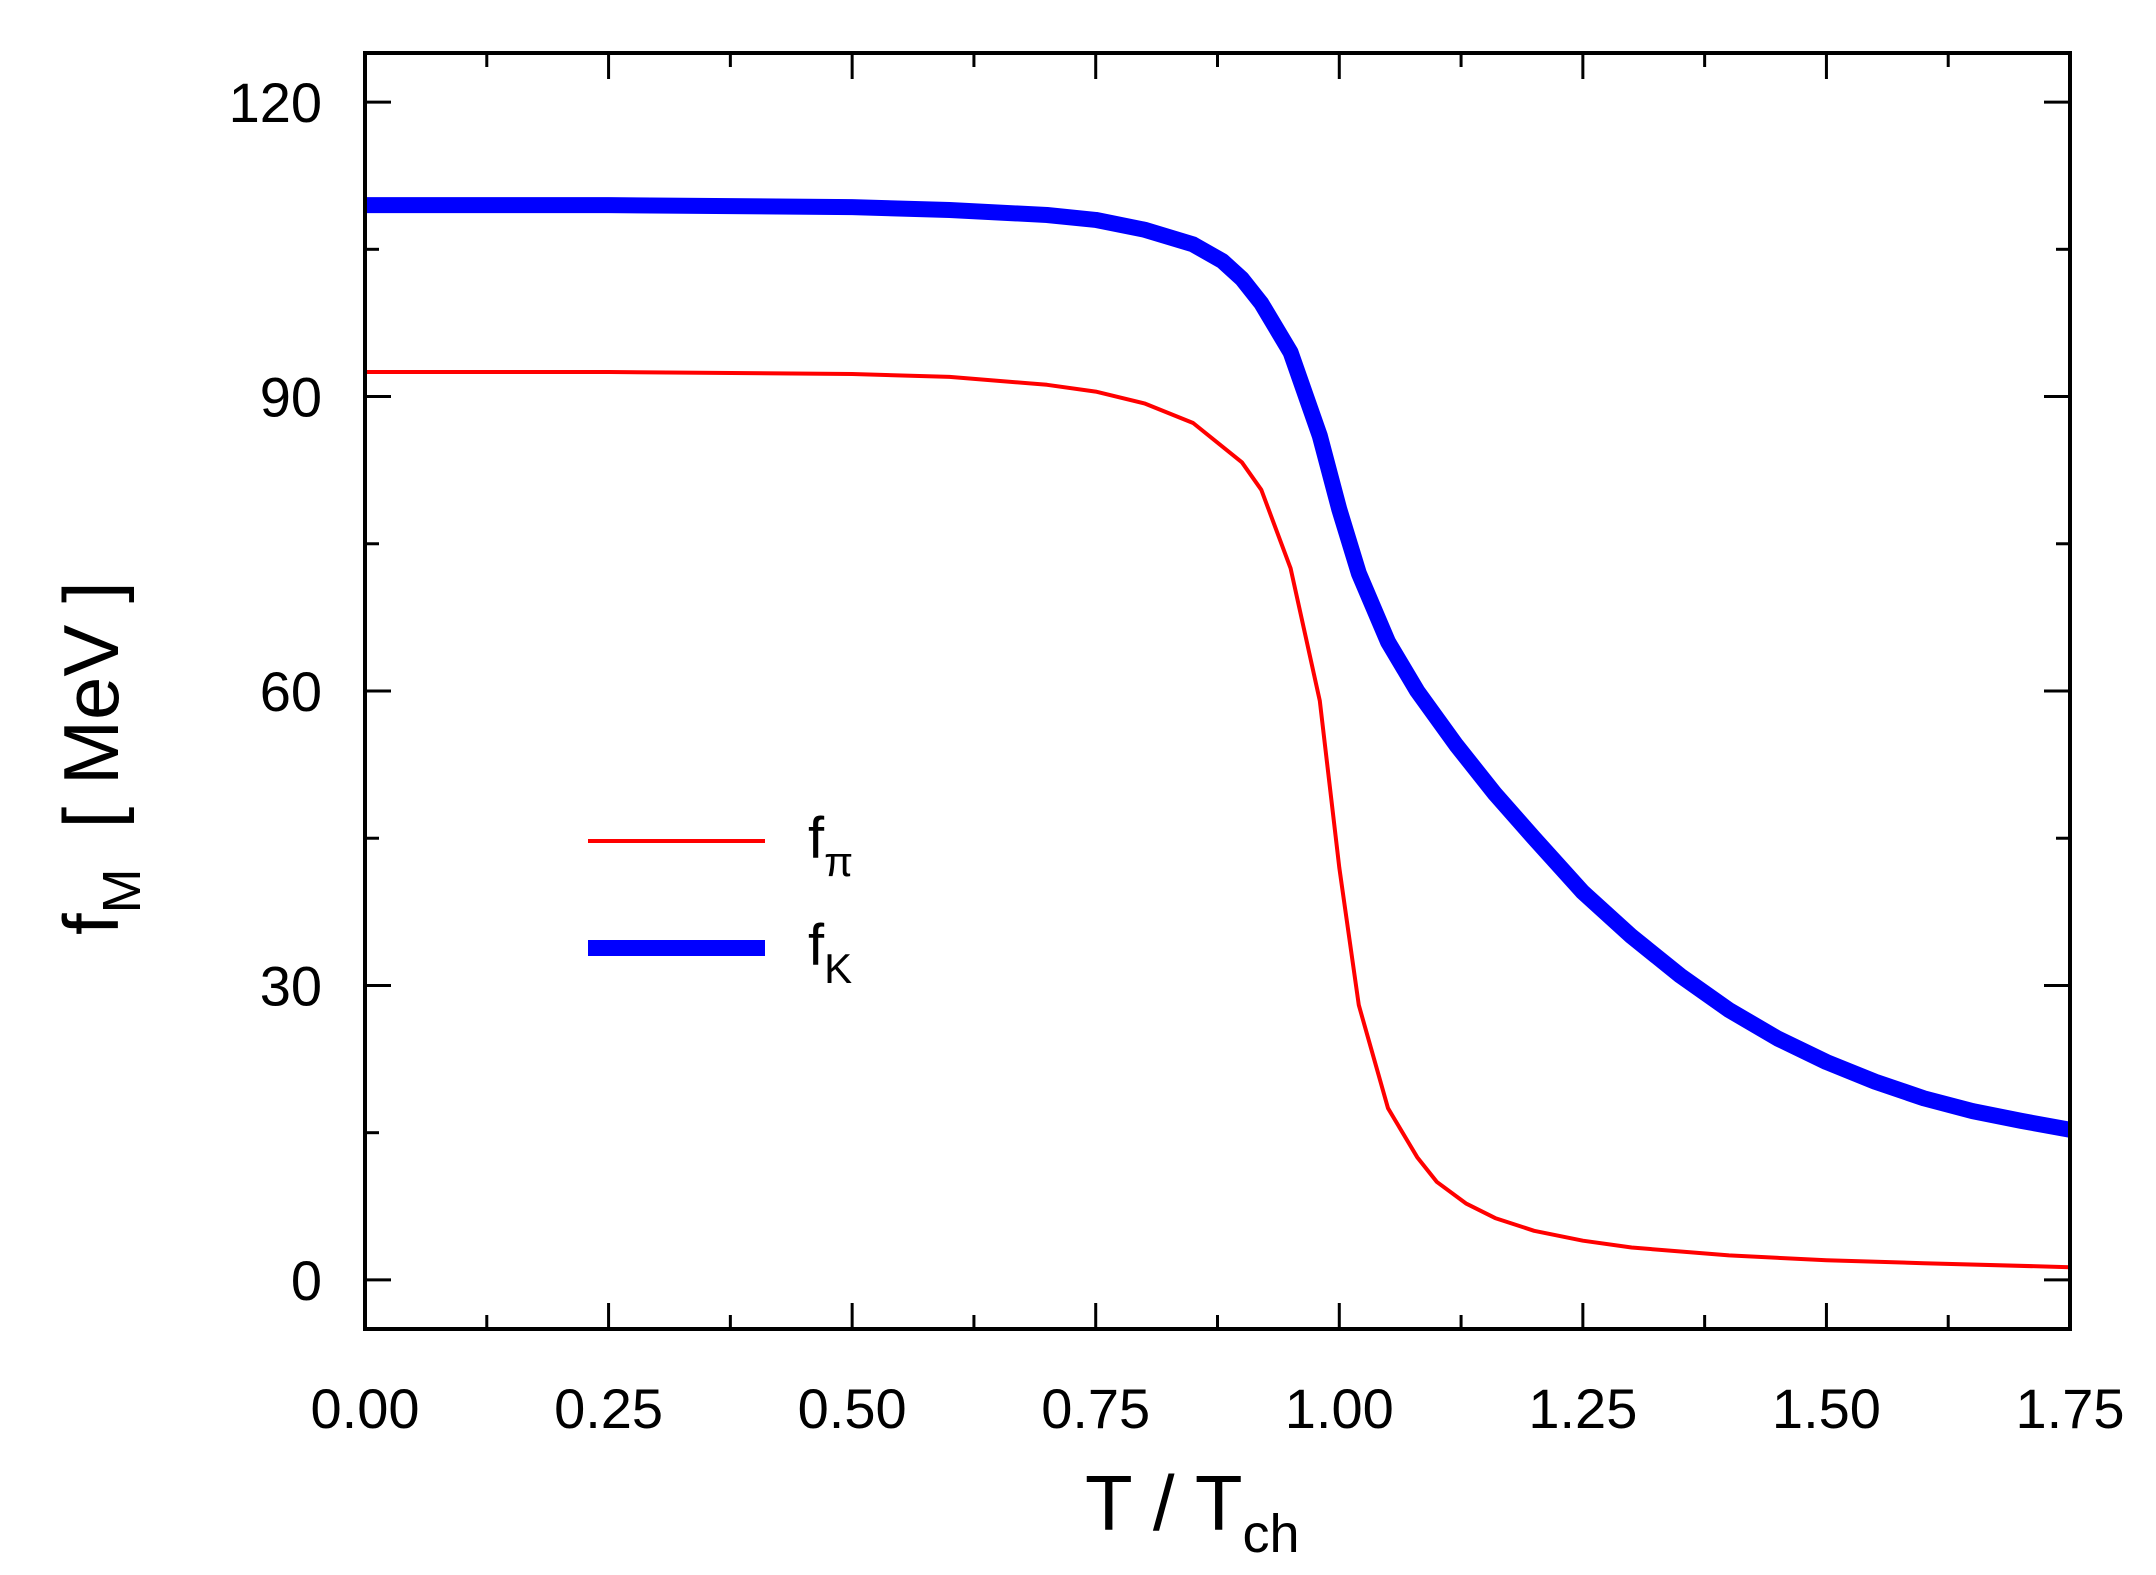 This screenshot has height=1575, width=2156. Describe the element at coordinates (816, 838) in the screenshot. I see `legend-label-f-pi-main: f` at that location.